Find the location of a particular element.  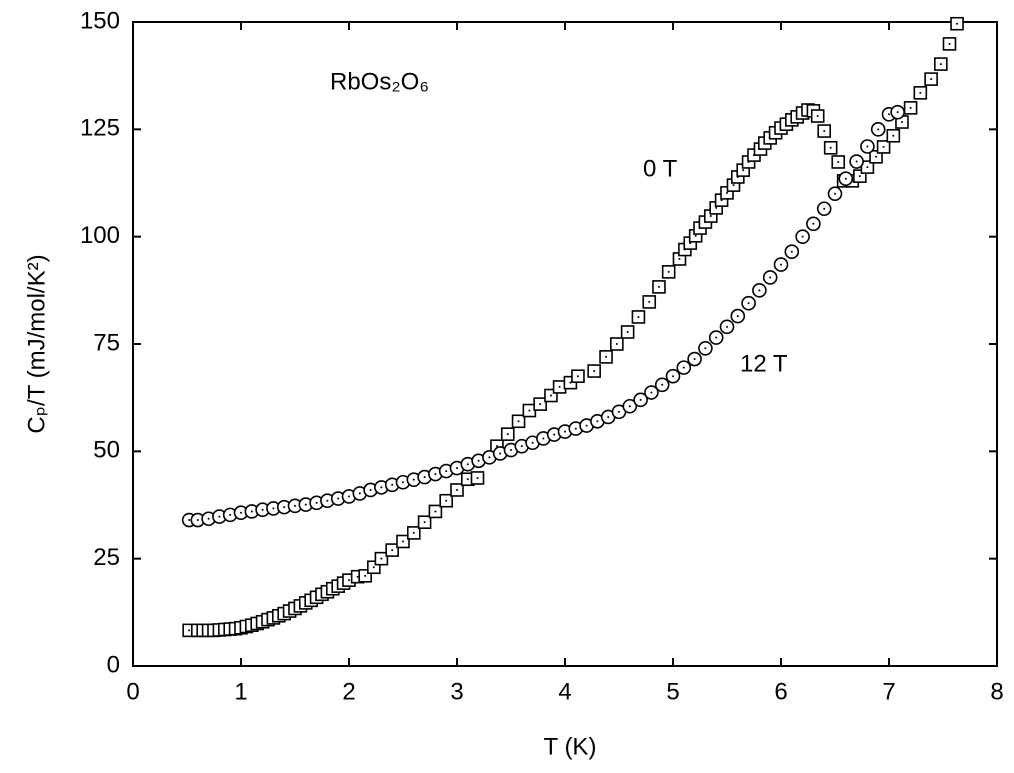

y-axis-label: Cₚ/T (mJ/mol/K²) is located at coordinates (36, 343).